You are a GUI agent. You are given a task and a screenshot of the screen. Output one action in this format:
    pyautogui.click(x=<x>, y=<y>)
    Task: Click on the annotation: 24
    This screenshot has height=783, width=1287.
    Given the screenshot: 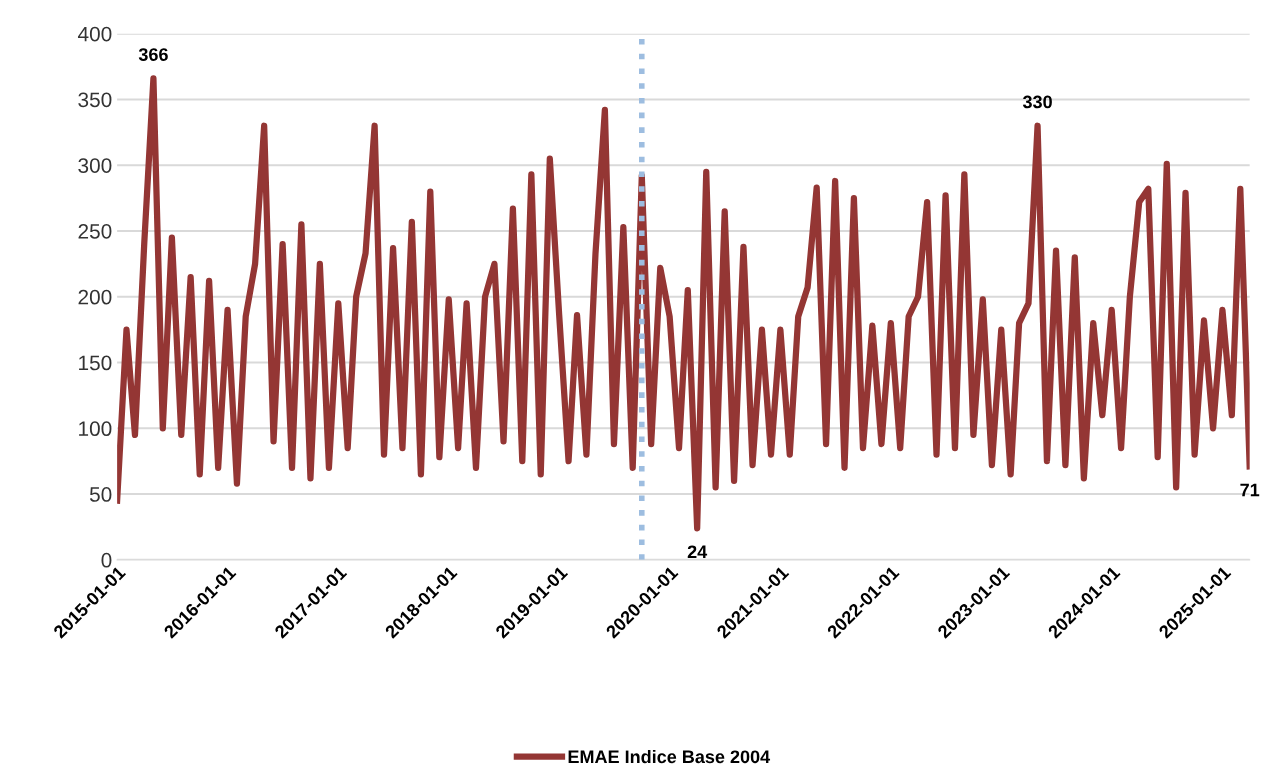 What is the action you would take?
    pyautogui.click(x=697, y=552)
    